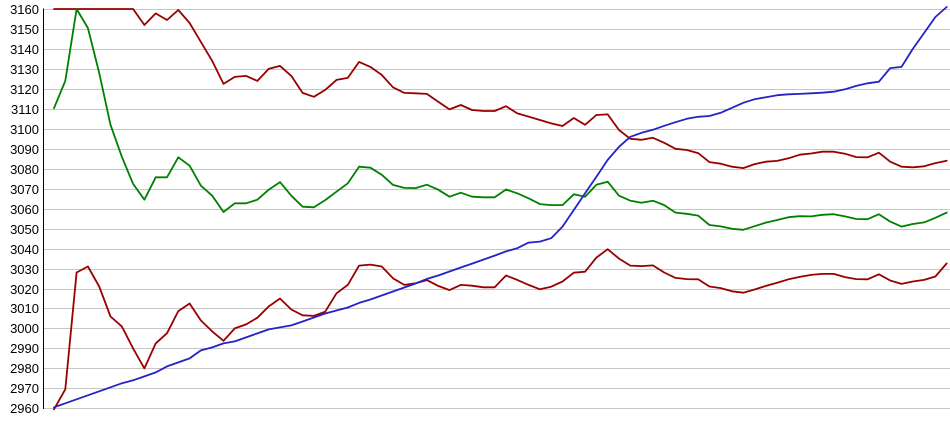 The width and height of the screenshot is (950, 435). Describe the element at coordinates (24, 69) in the screenshot. I see `y-tick-label: 3130` at that location.